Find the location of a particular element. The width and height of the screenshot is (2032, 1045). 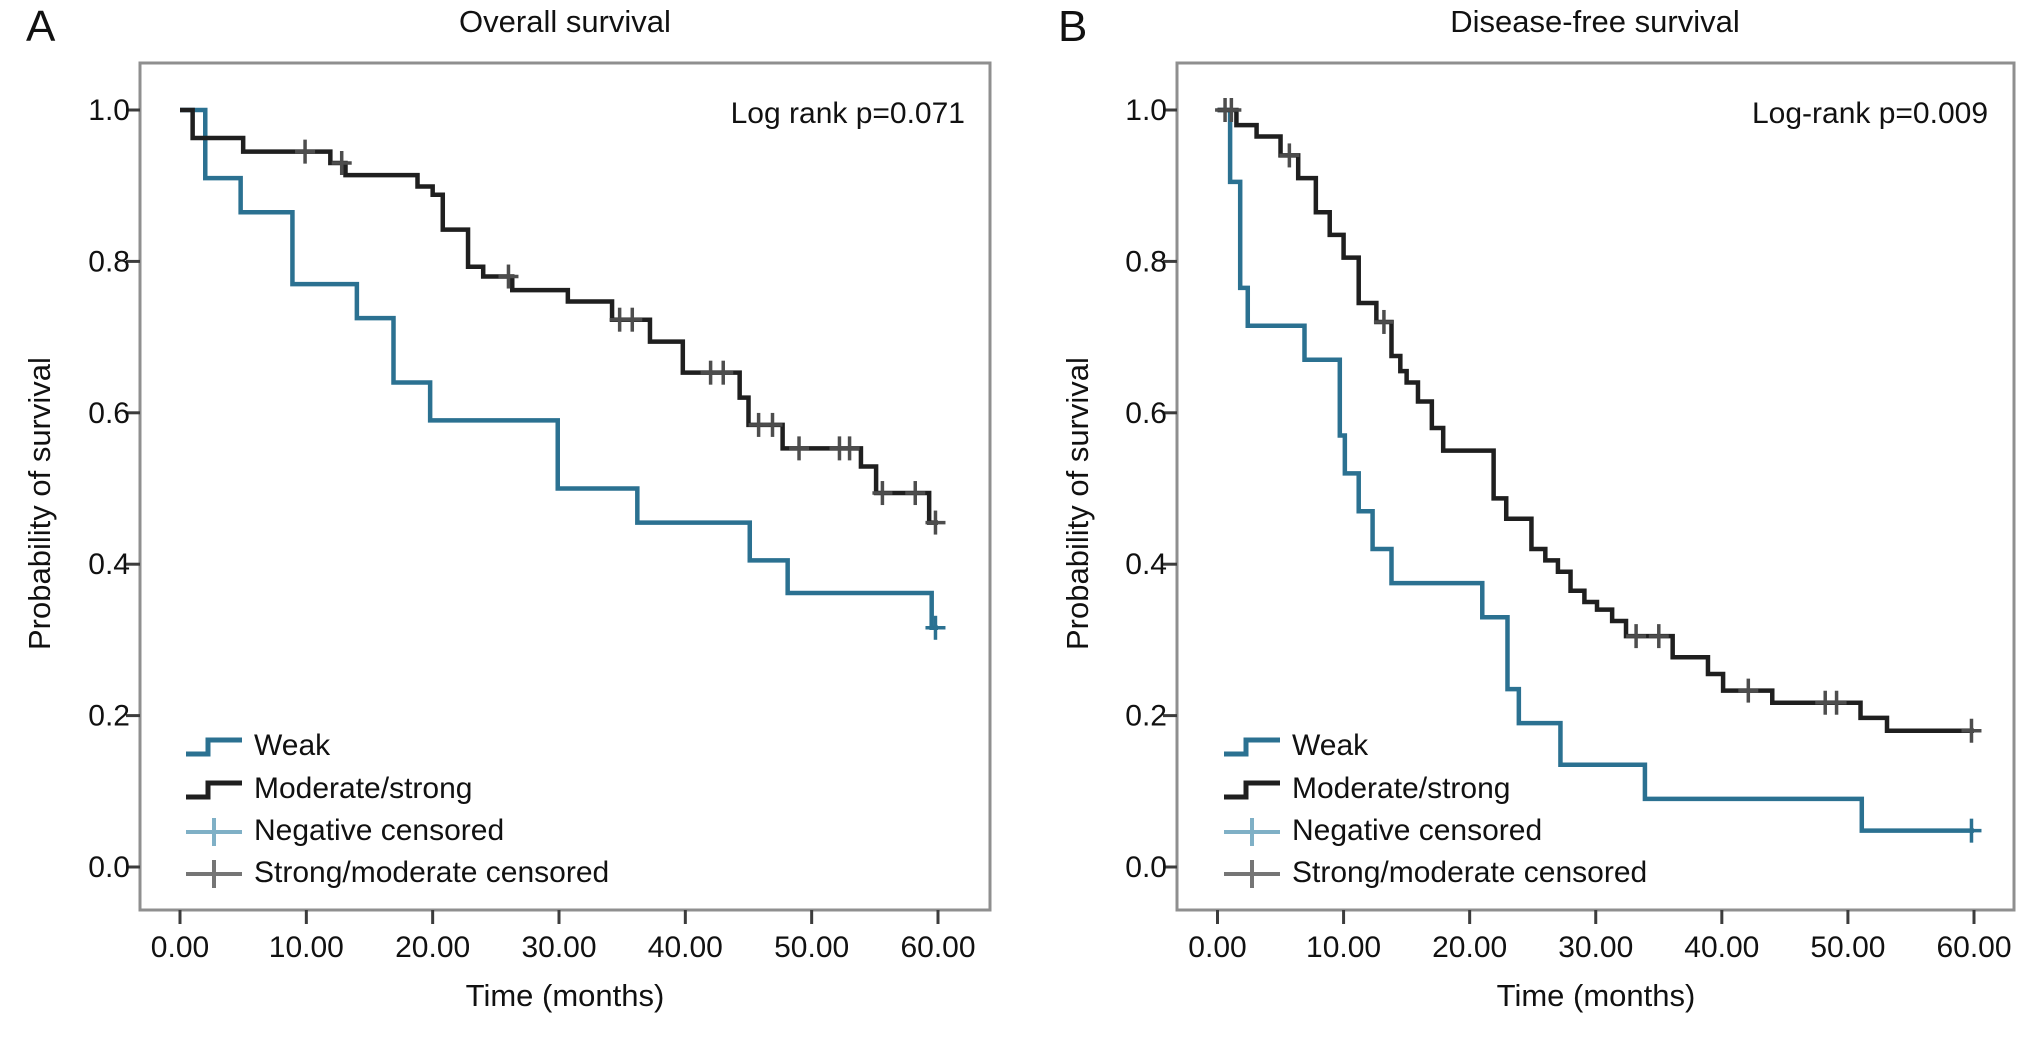

panel-b-letter: B is located at coordinates (1073, 26).